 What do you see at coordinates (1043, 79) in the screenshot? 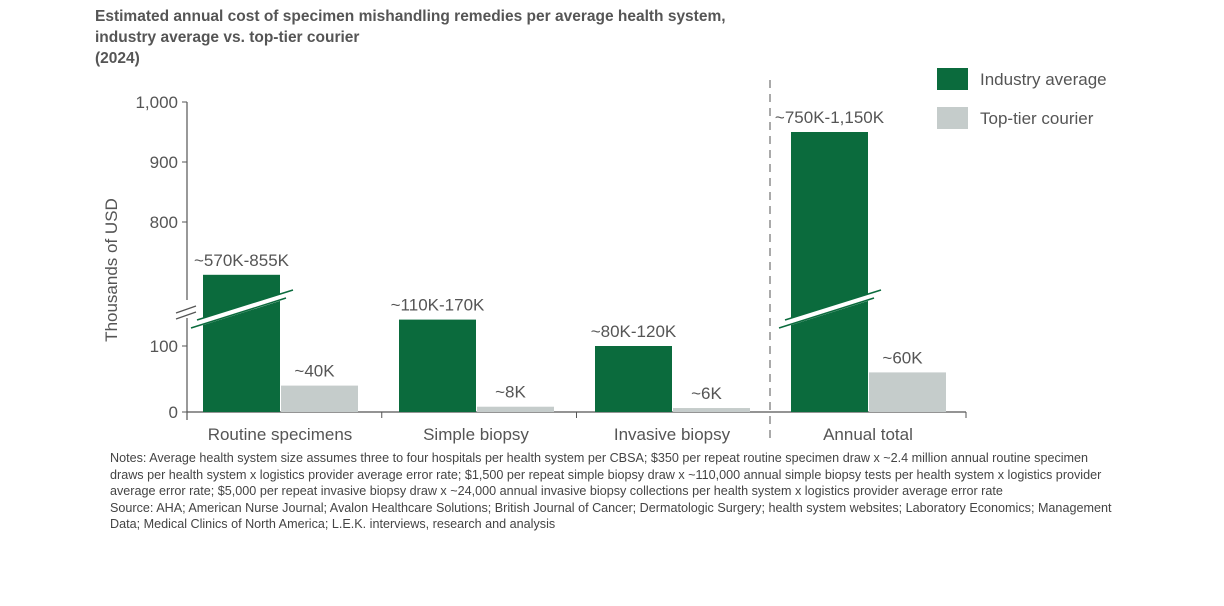
I see `legend-label: Industry average` at bounding box center [1043, 79].